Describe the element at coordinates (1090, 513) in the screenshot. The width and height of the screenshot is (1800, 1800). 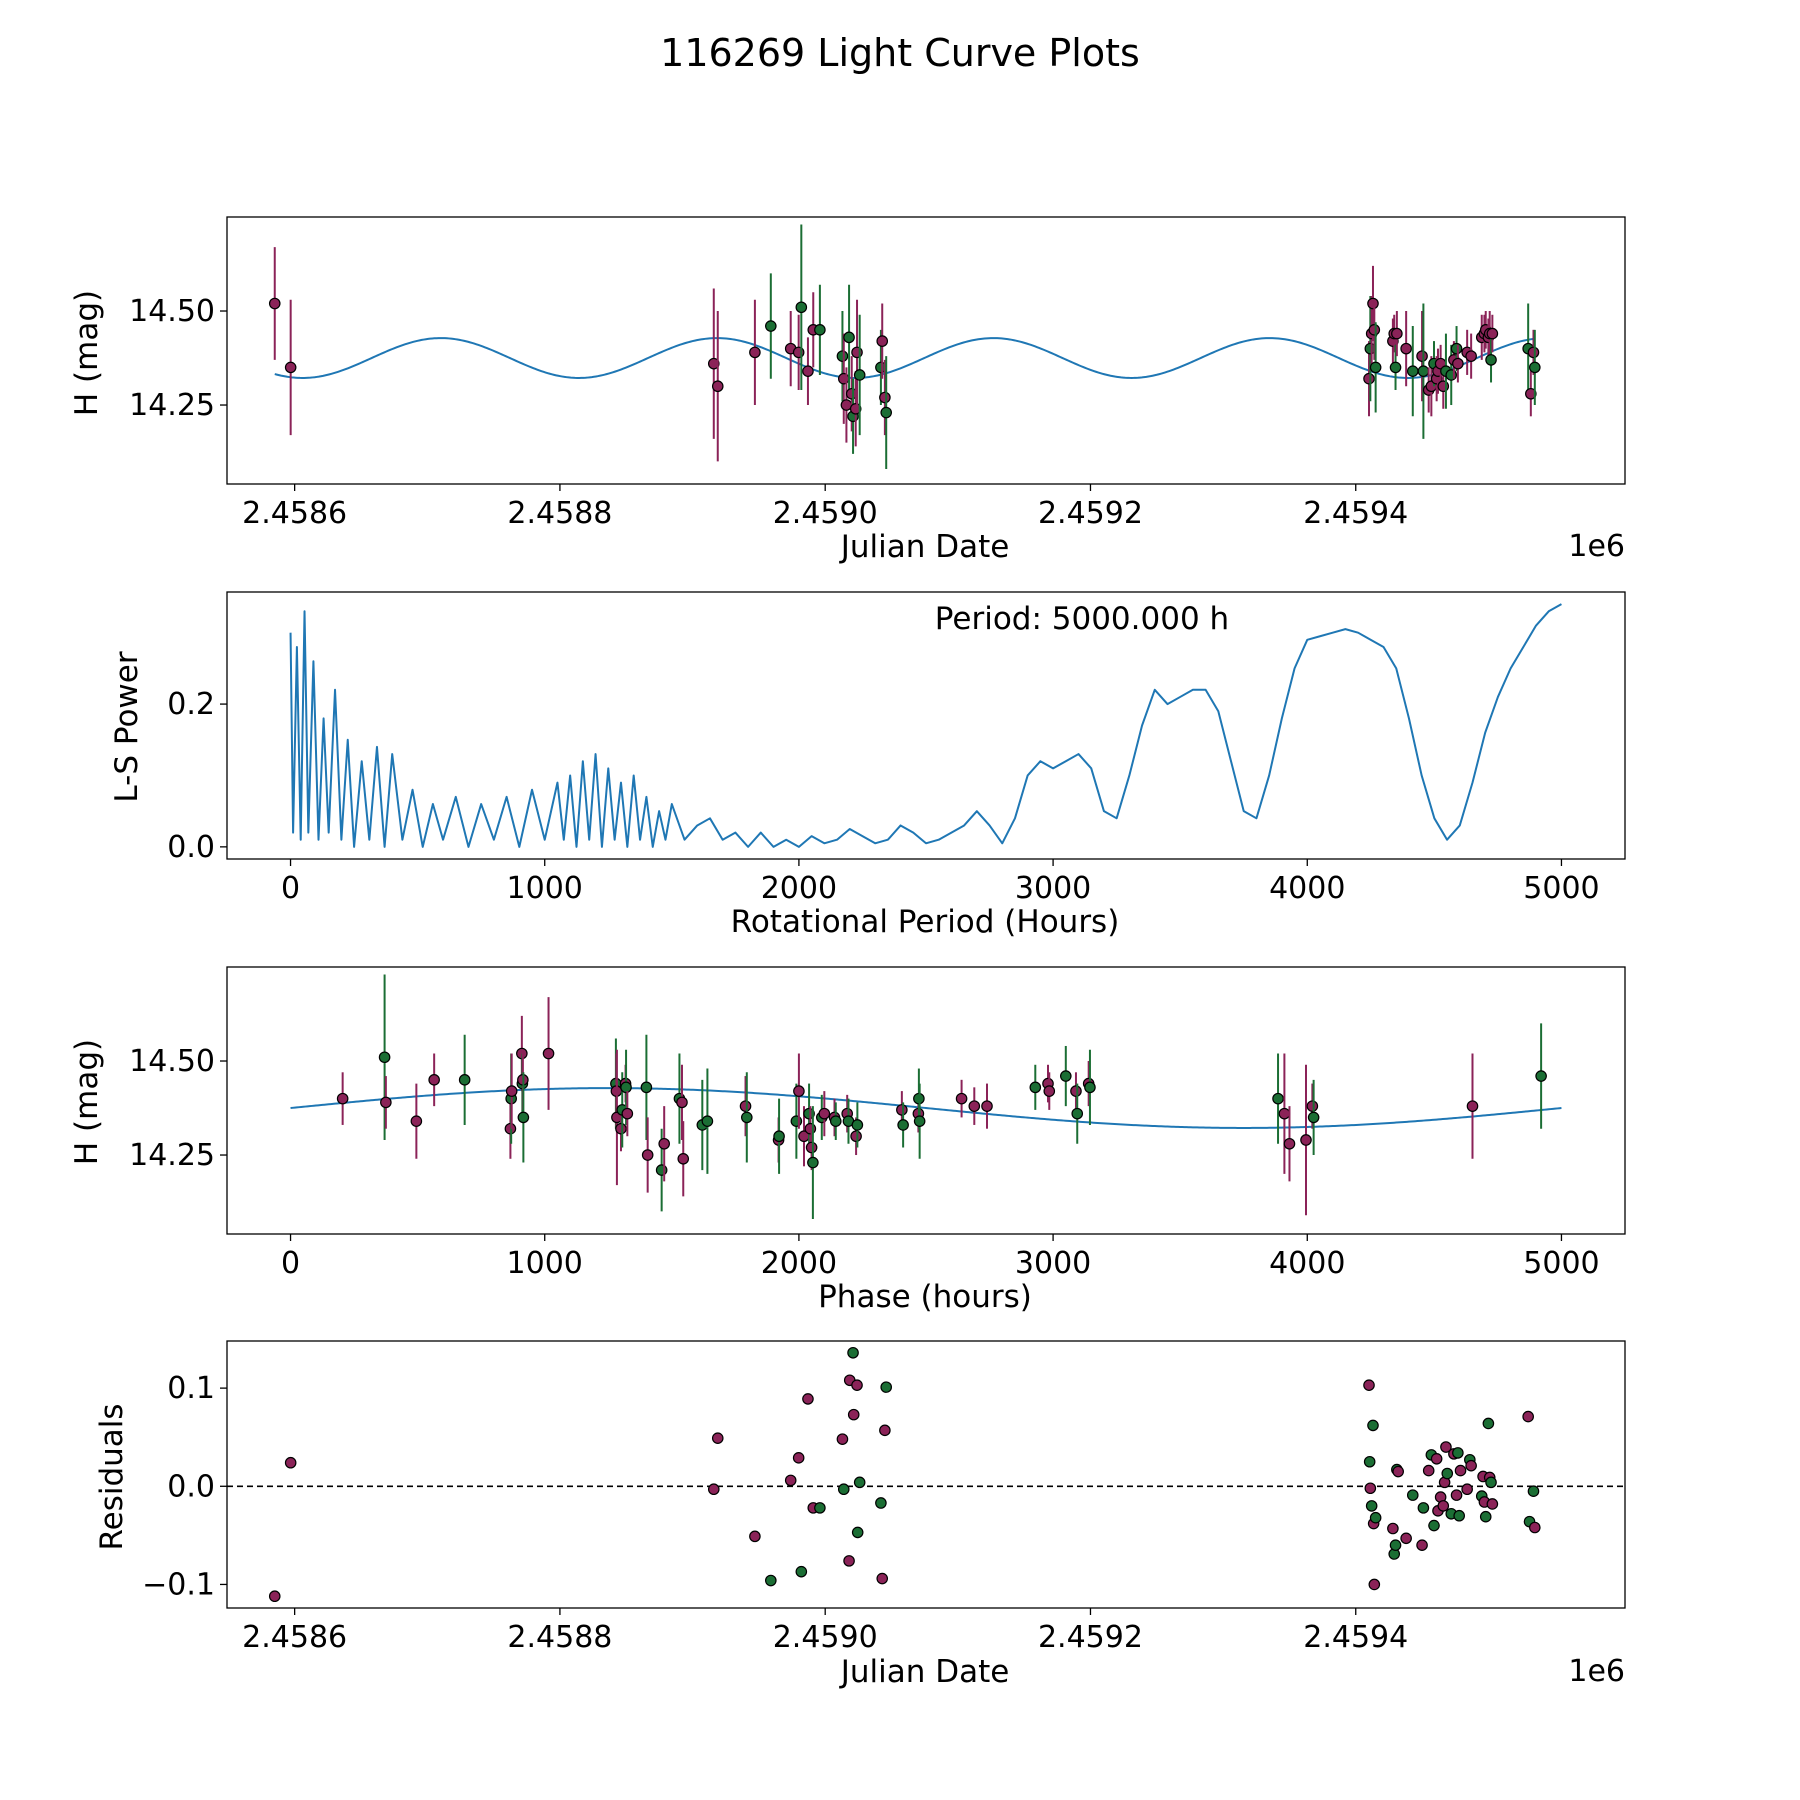
I see `lightcurve-xtick-label: 2.4592` at that location.